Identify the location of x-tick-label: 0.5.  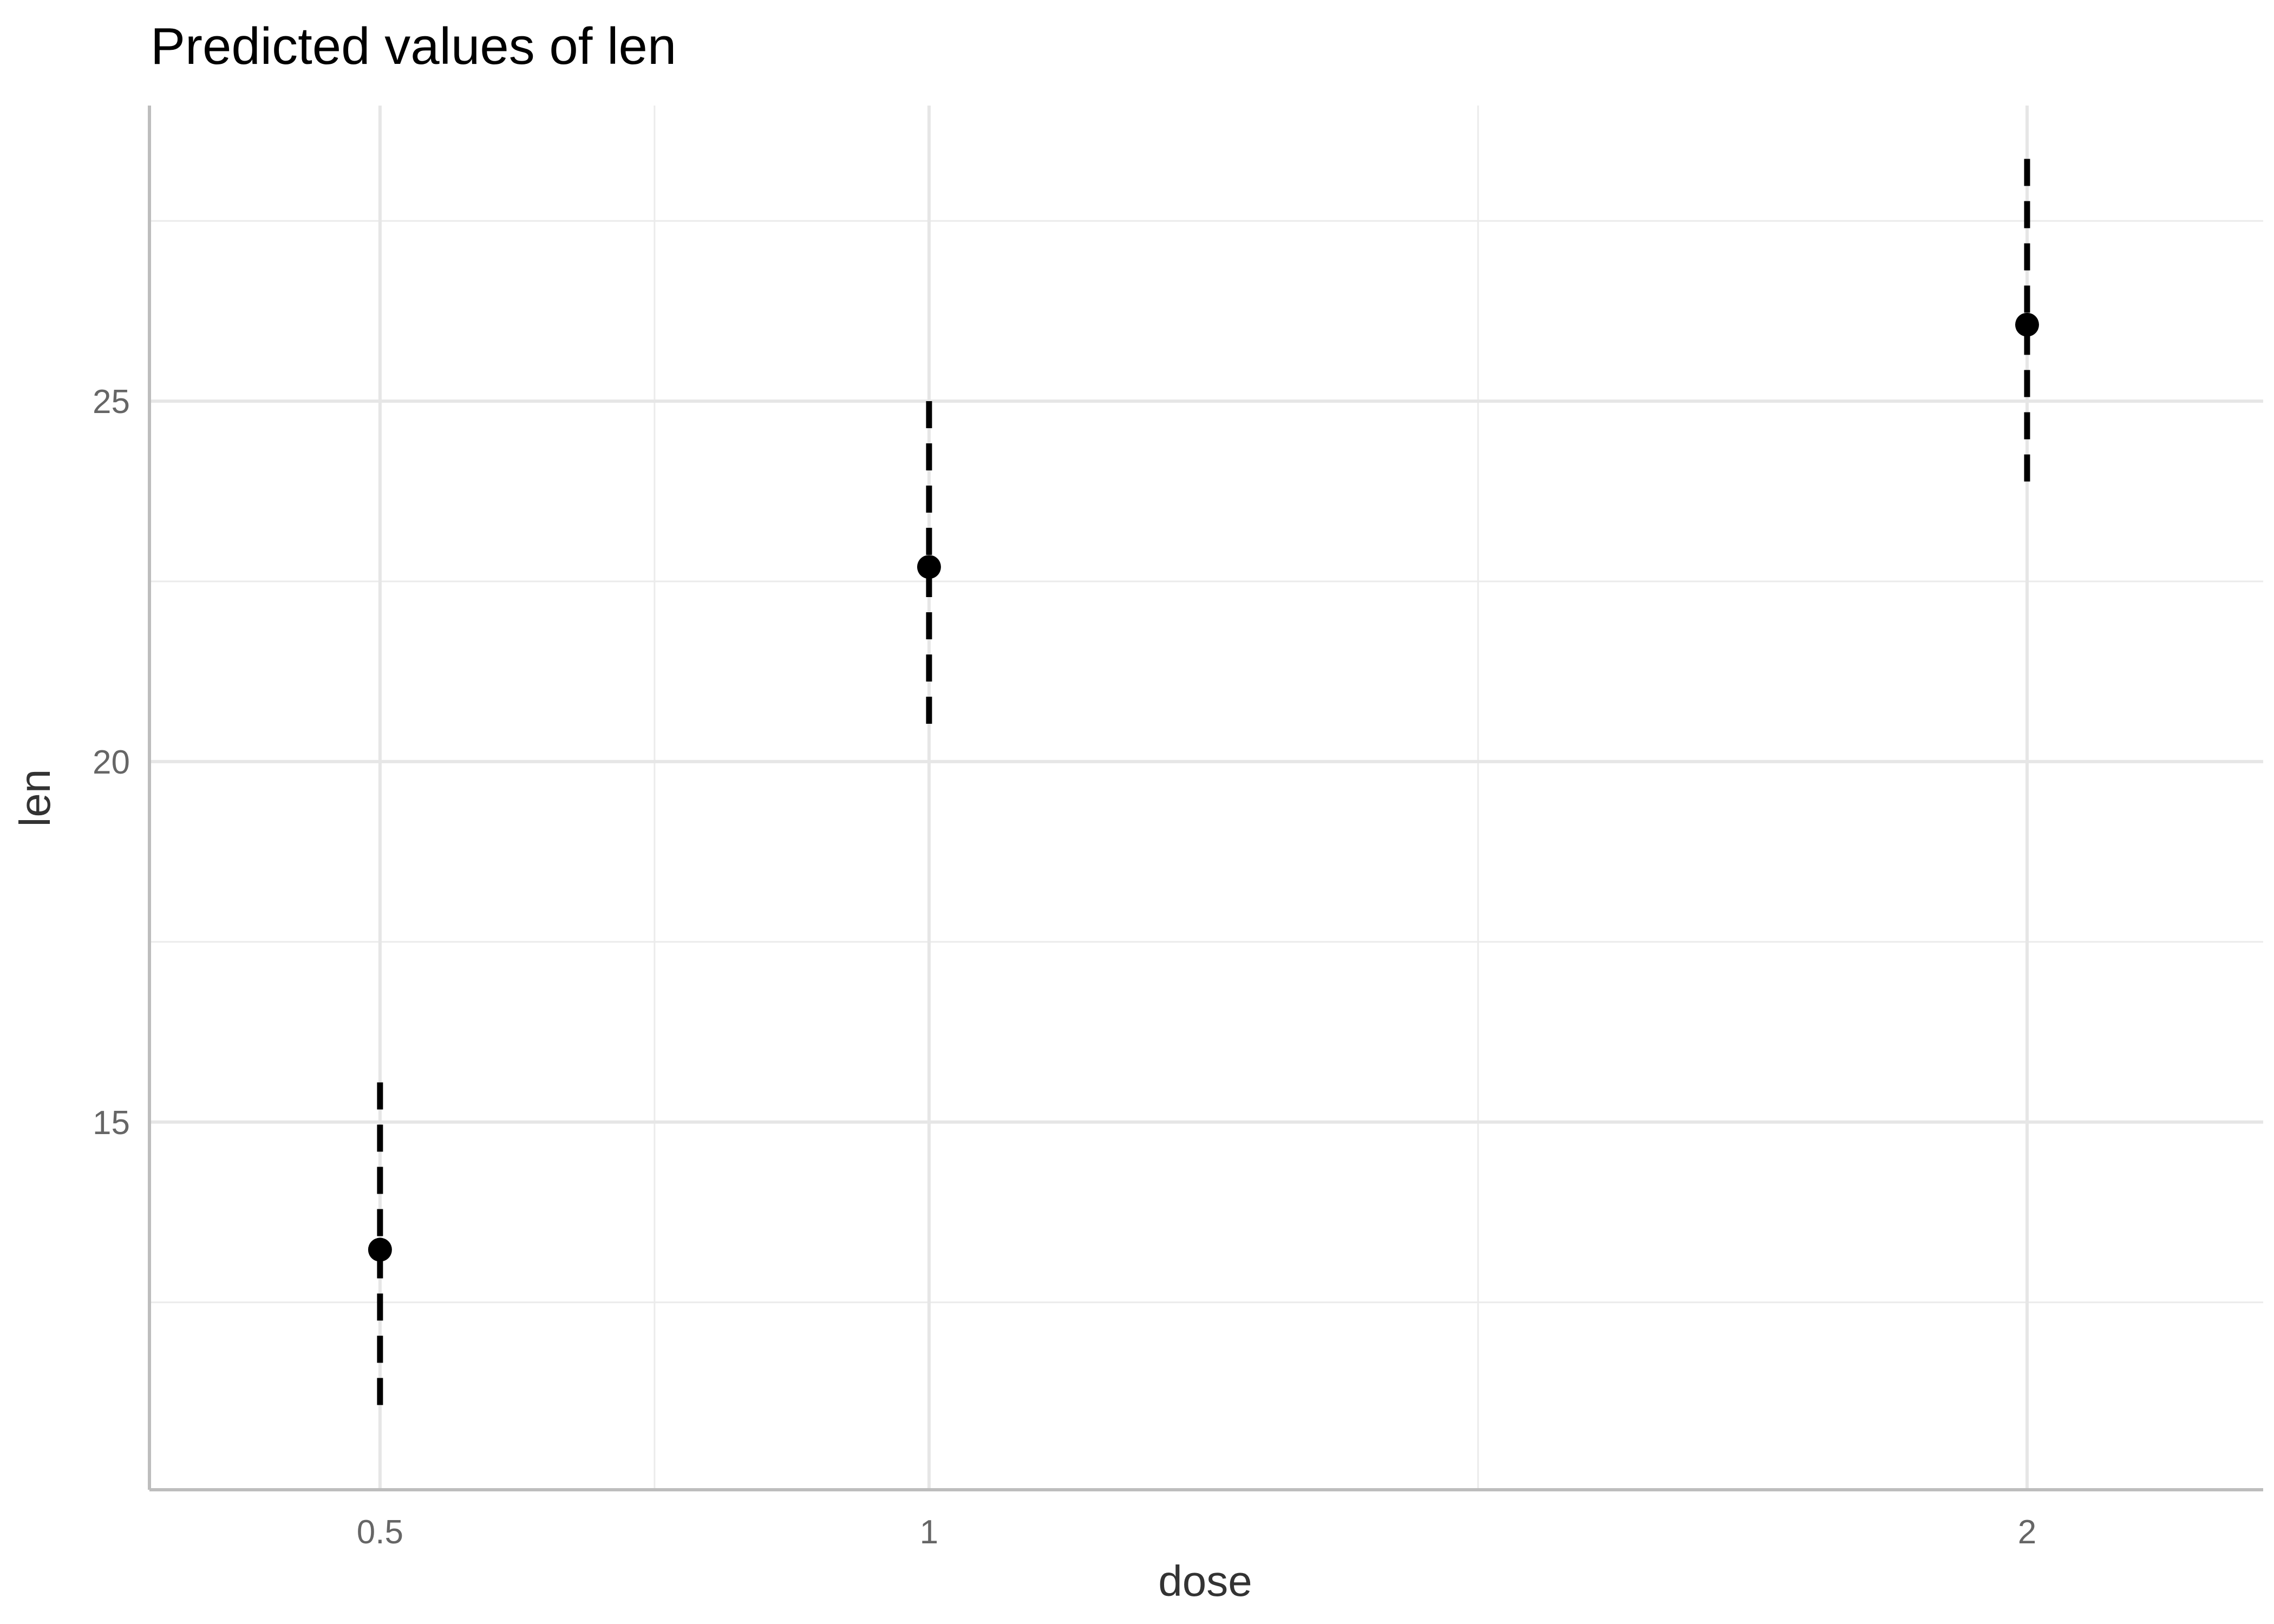
(380, 1533).